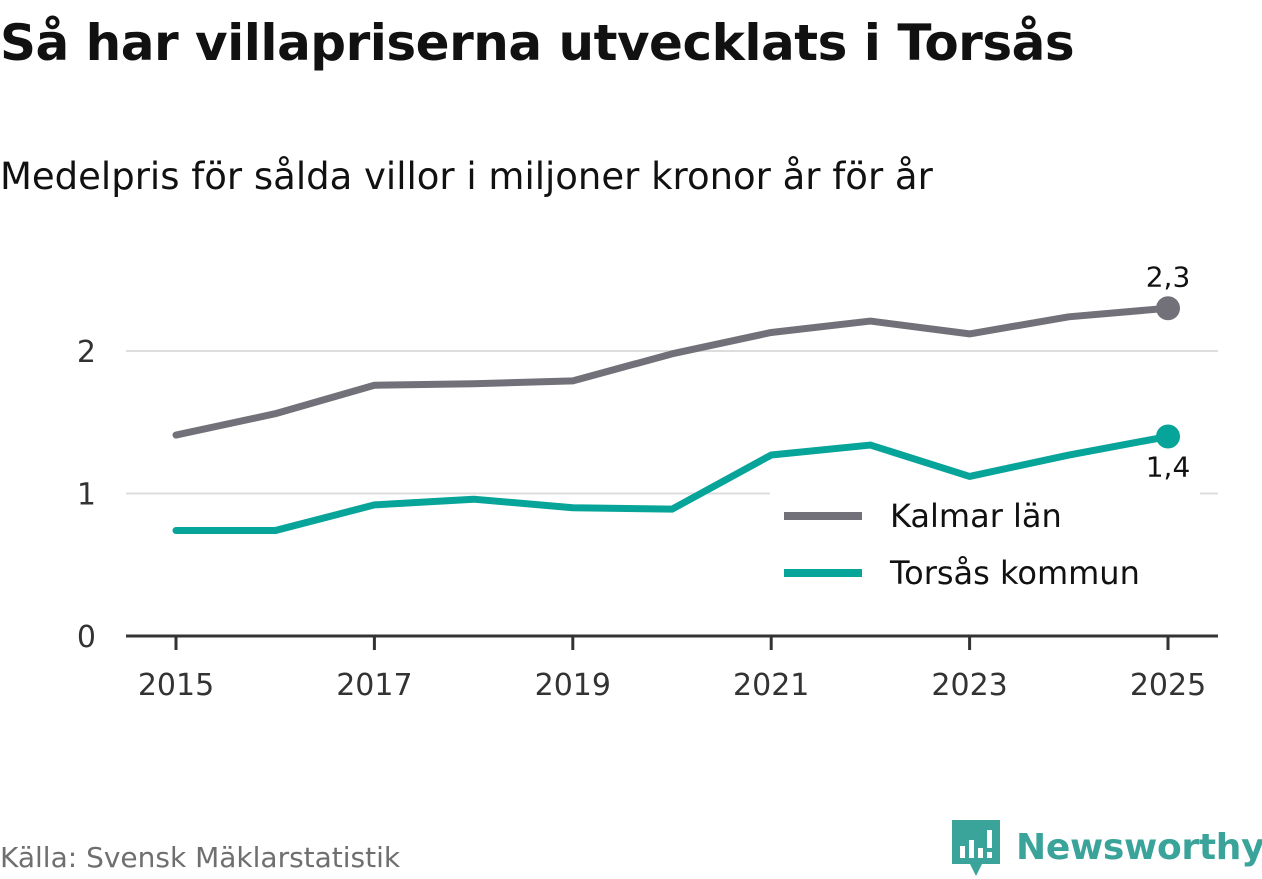 This screenshot has height=879, width=1262. What do you see at coordinates (86, 637) in the screenshot?
I see `y-tick-label: 0` at bounding box center [86, 637].